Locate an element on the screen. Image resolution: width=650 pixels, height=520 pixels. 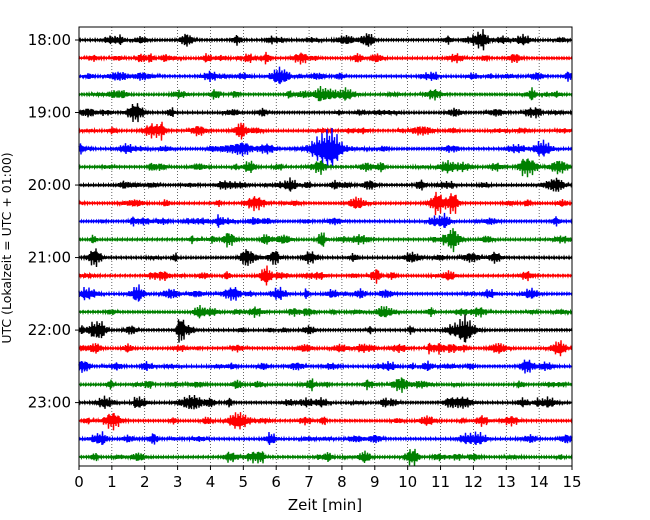
x-tick-label: 6 is located at coordinates (276, 482).